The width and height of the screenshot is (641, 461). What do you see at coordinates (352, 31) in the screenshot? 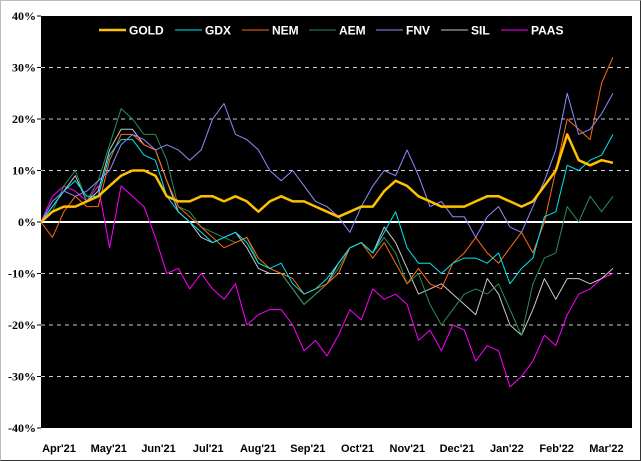
I see `legend-label-aem: AEM` at bounding box center [352, 31].